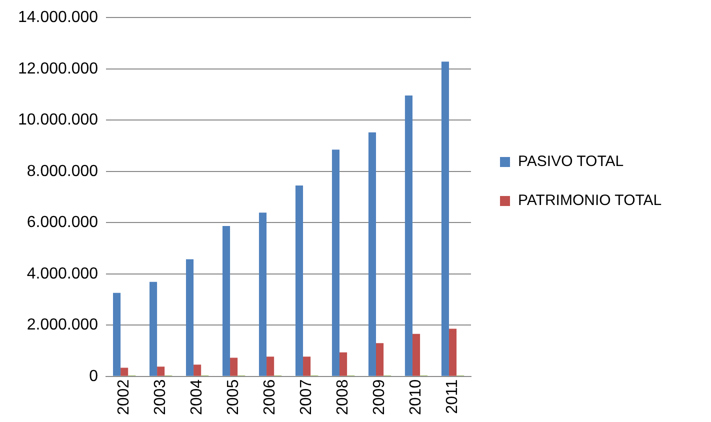 The width and height of the screenshot is (711, 422). What do you see at coordinates (161, 397) in the screenshot?
I see `x-tick-label: 2003` at bounding box center [161, 397].